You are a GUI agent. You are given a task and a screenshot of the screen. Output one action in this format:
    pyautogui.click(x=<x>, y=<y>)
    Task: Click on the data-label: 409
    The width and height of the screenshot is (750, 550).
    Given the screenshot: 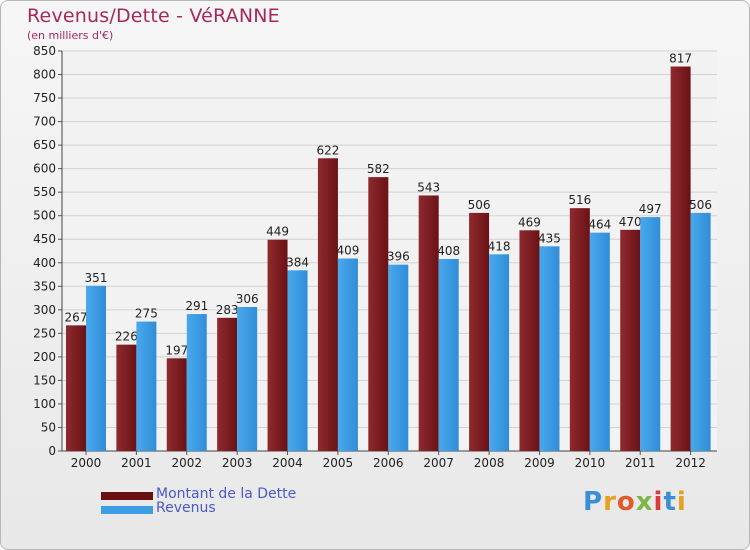 What is the action you would take?
    pyautogui.click(x=347, y=251)
    